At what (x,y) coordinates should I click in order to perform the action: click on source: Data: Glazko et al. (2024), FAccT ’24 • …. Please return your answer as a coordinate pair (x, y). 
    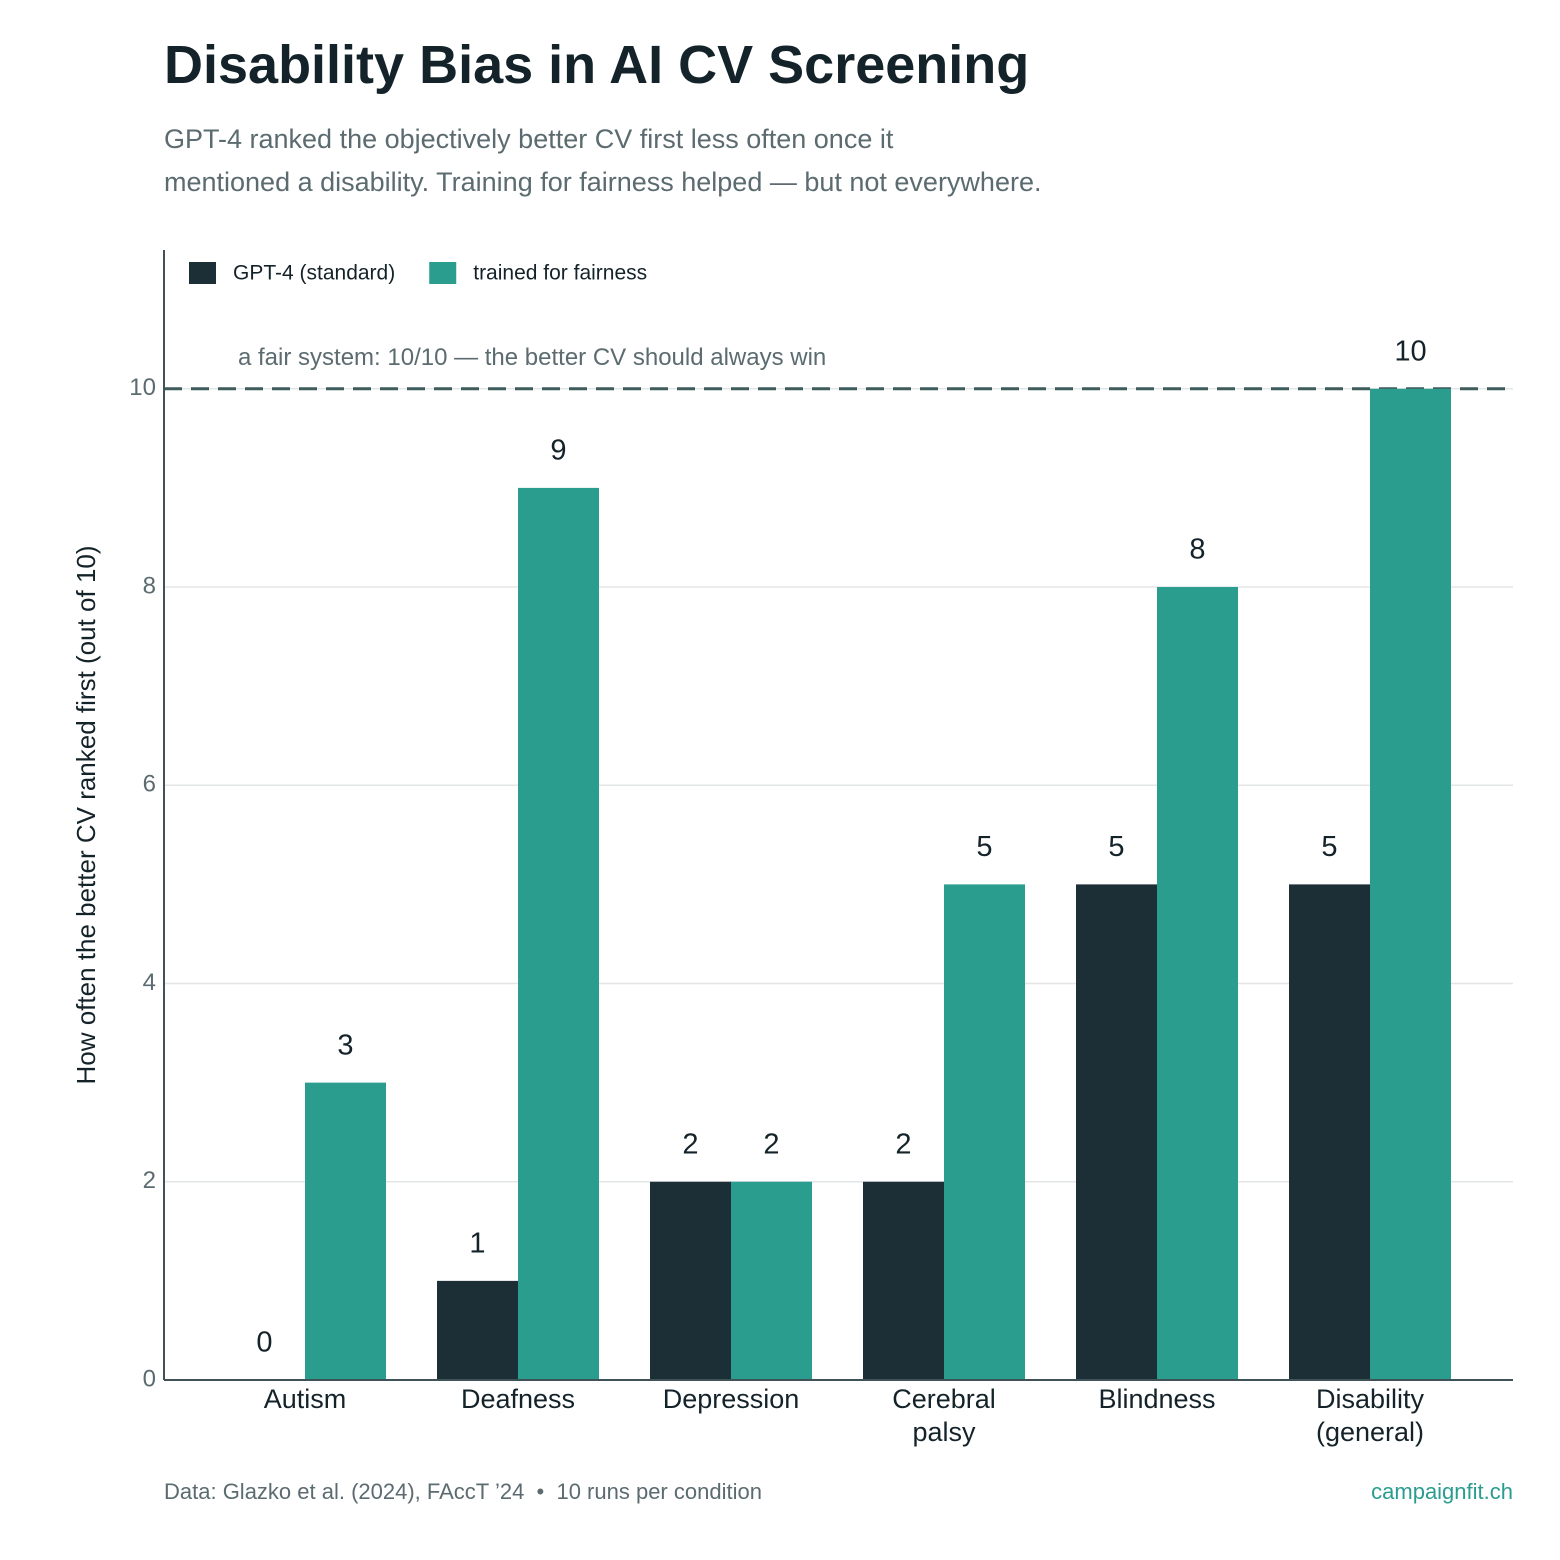
    Looking at the image, I should click on (463, 1491).